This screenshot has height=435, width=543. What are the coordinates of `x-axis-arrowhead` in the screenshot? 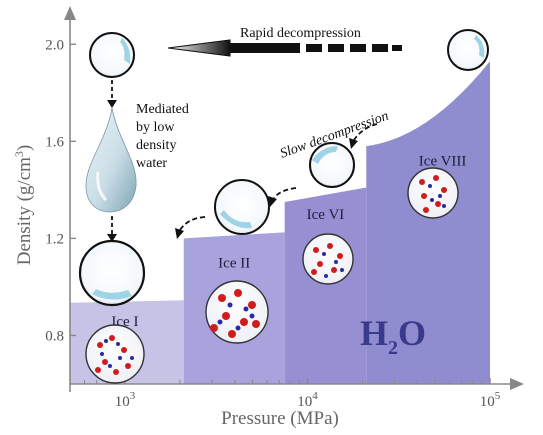 It's located at (517, 384).